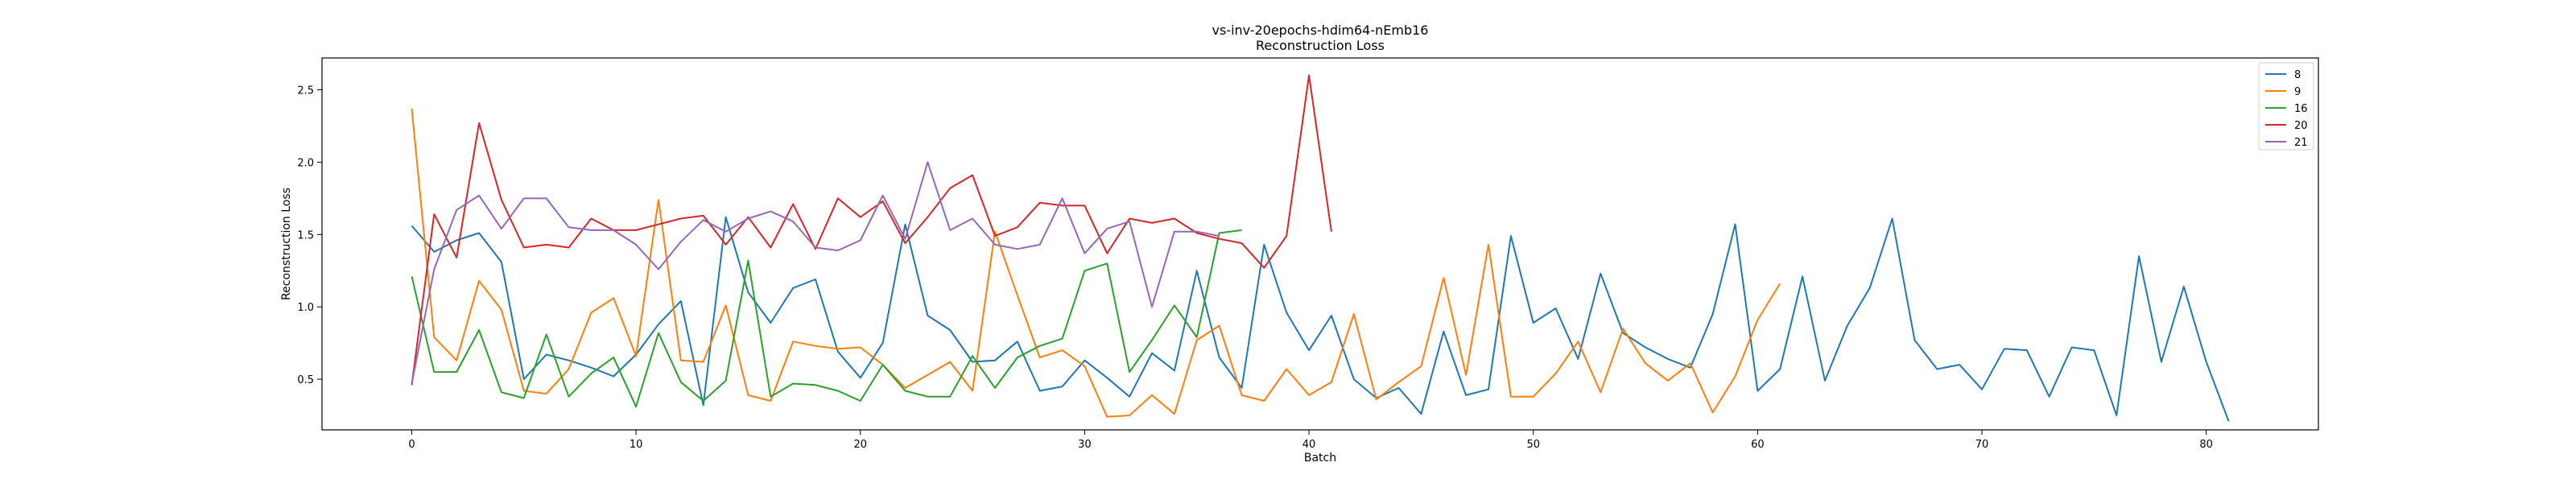 Image resolution: width=2576 pixels, height=483 pixels. Describe the element at coordinates (2301, 143) in the screenshot. I see `legend-entry-21: 21` at that location.